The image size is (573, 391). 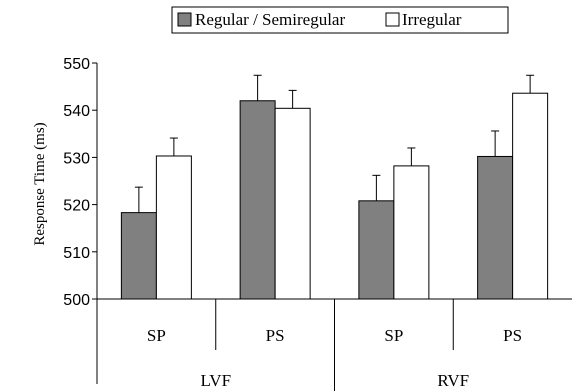 What do you see at coordinates (76, 253) in the screenshot?
I see `y-tick-label: 510` at bounding box center [76, 253].